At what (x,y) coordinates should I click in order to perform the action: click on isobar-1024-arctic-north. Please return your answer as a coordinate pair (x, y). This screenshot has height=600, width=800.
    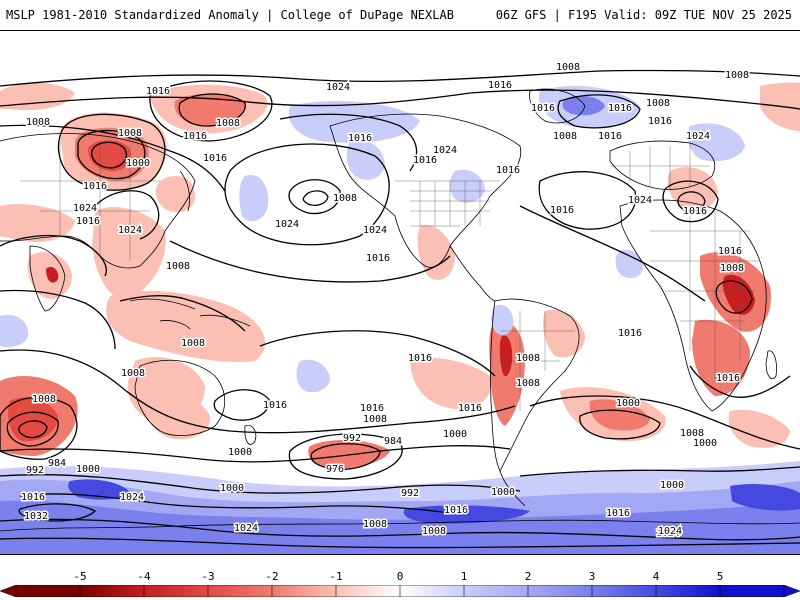
    Looking at the image, I should click on (348, 142).